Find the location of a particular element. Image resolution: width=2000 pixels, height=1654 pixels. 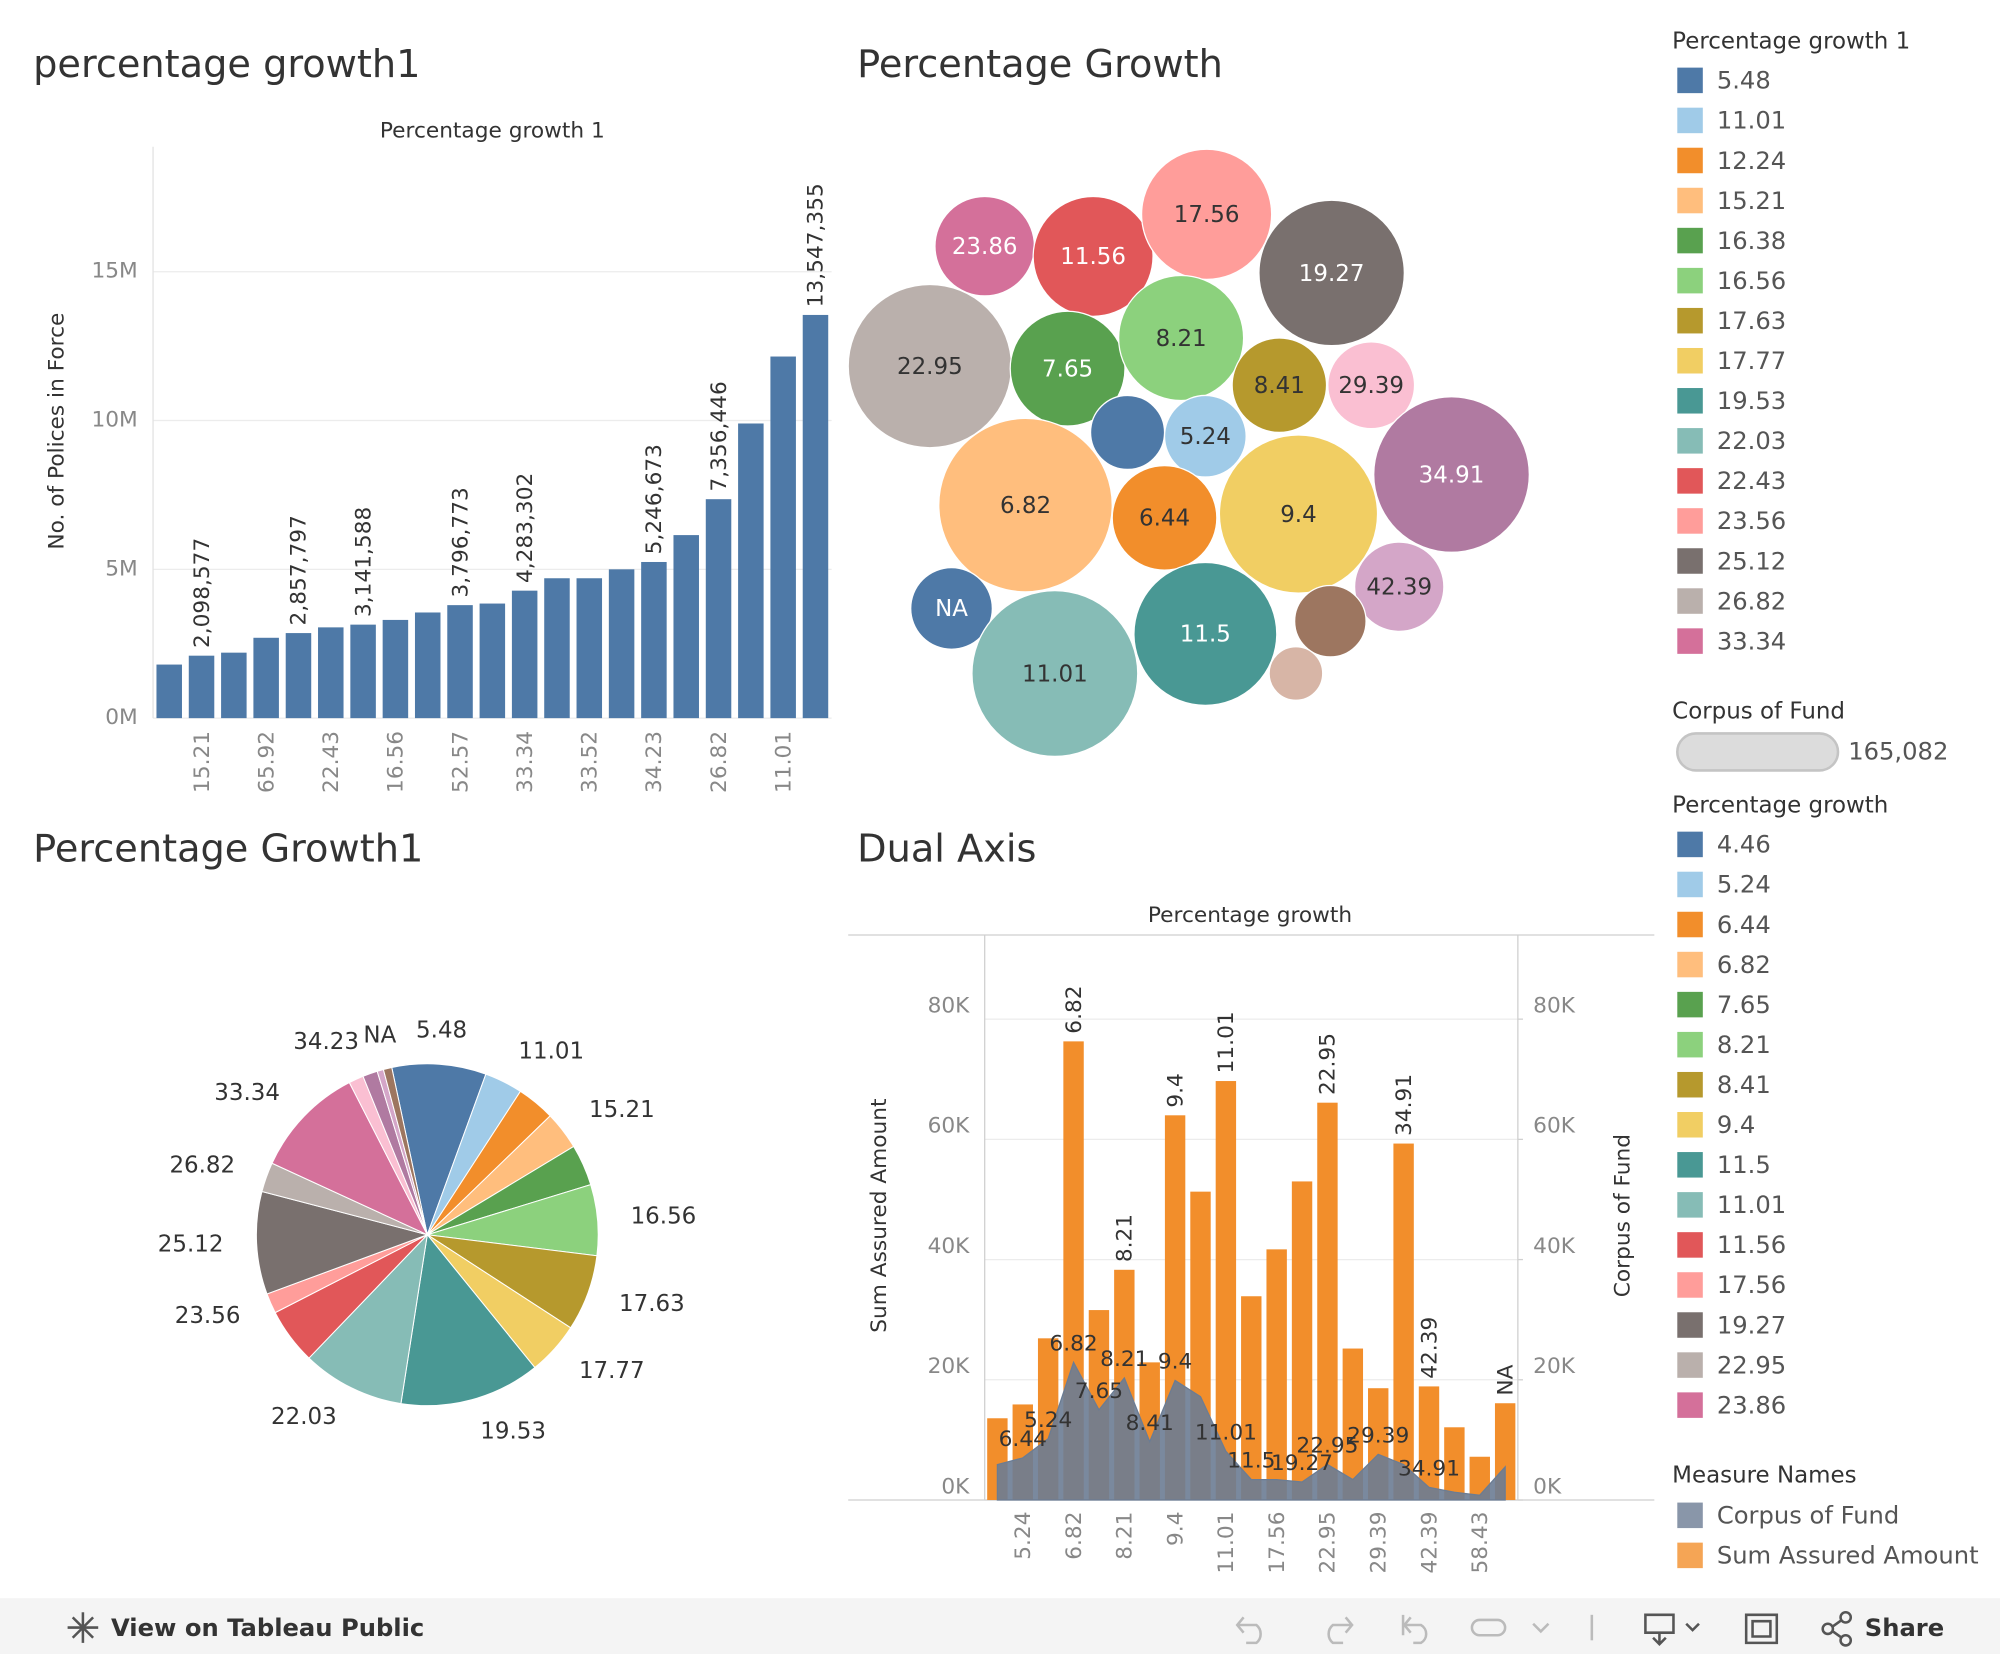

legend-title: Percentage growth 1 is located at coordinates (1791, 42).